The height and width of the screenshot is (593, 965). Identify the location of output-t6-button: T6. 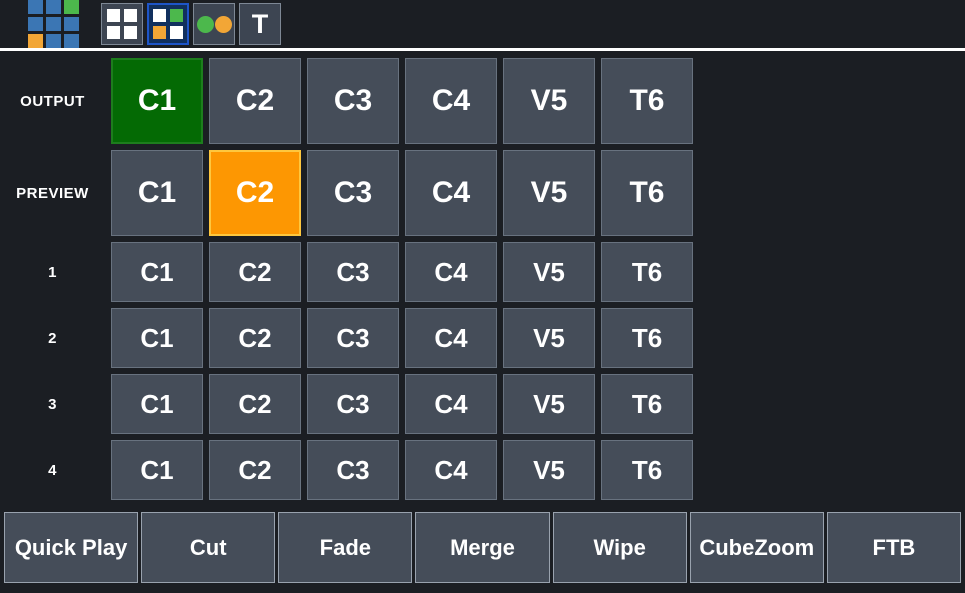
(647, 101).